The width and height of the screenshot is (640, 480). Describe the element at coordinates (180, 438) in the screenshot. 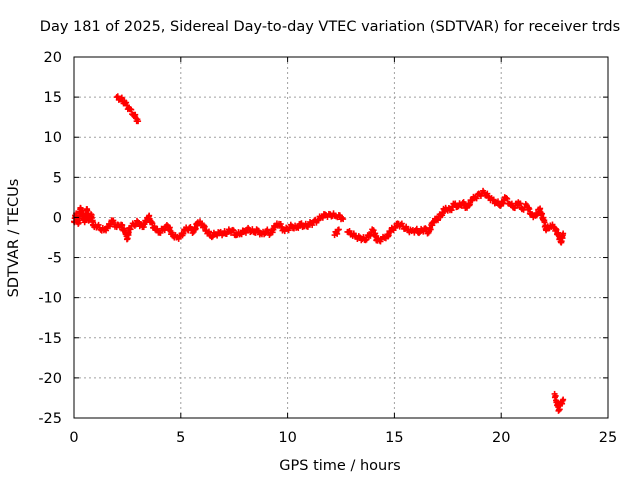

I see `x-tick-label: 5` at that location.